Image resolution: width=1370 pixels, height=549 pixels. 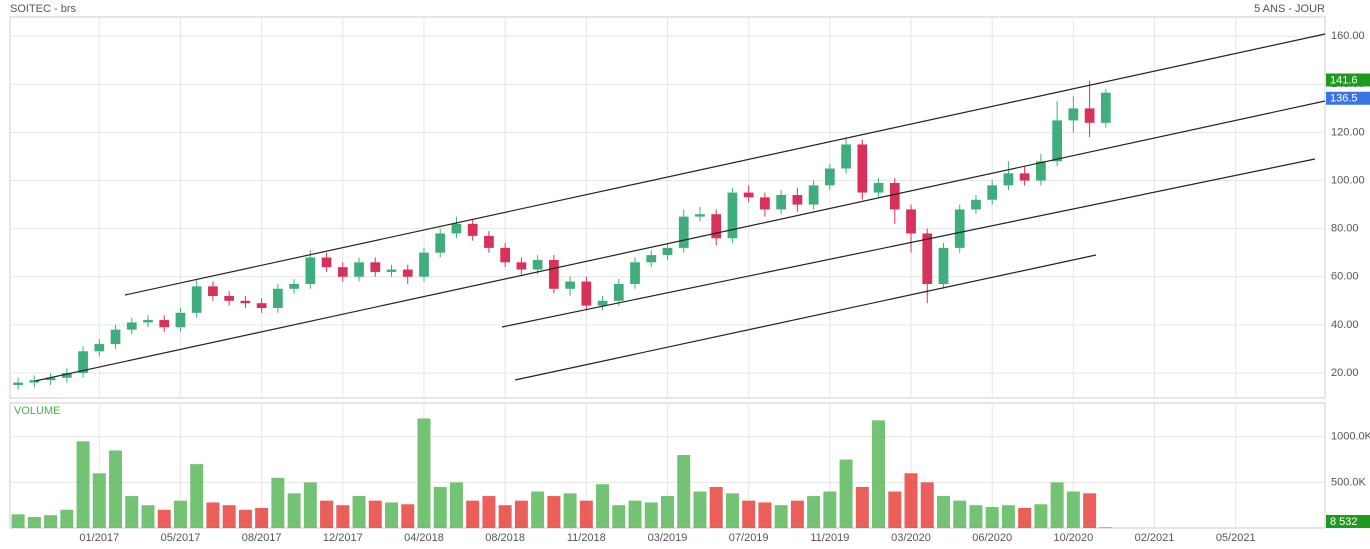 I want to click on x-tick-label: 08/2017, so click(x=262, y=538).